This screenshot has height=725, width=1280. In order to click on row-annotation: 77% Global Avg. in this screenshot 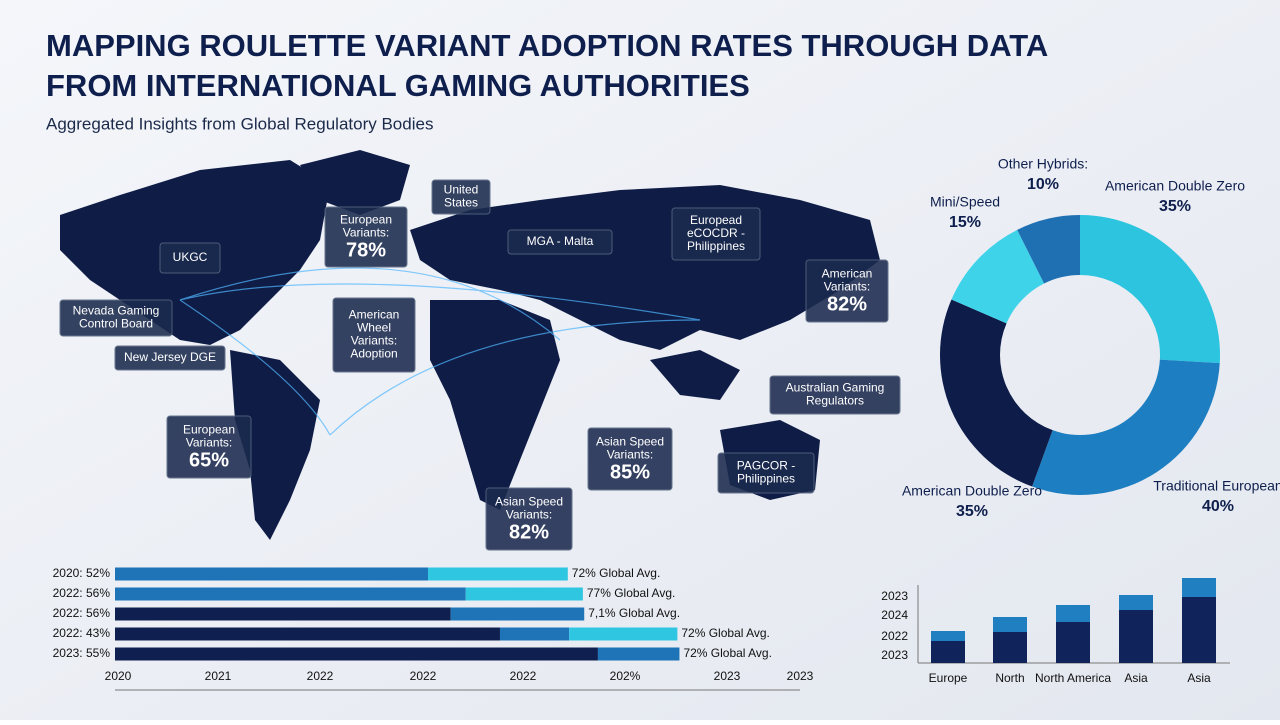, I will do `click(631, 593)`.